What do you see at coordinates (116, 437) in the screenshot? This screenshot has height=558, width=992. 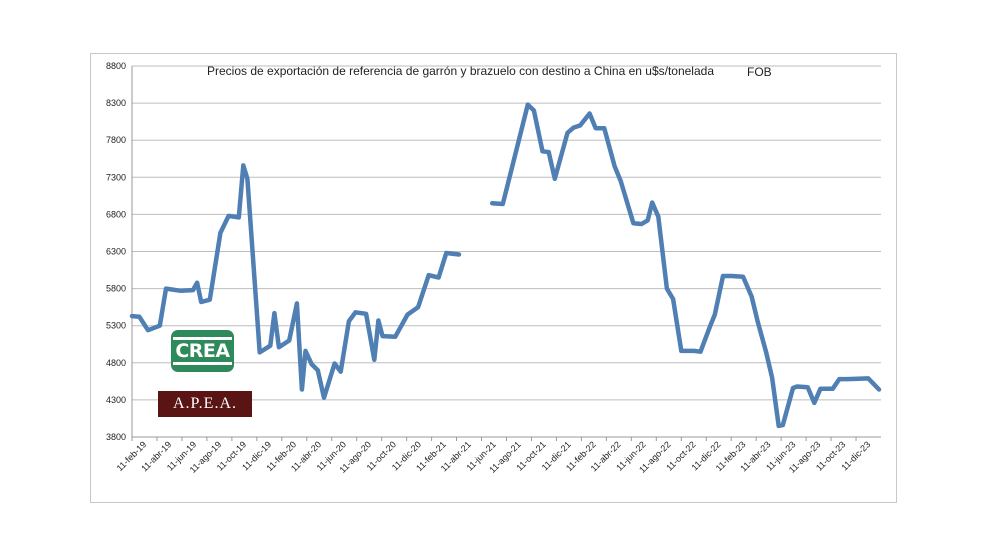 I see `y-tick-label: 3800` at bounding box center [116, 437].